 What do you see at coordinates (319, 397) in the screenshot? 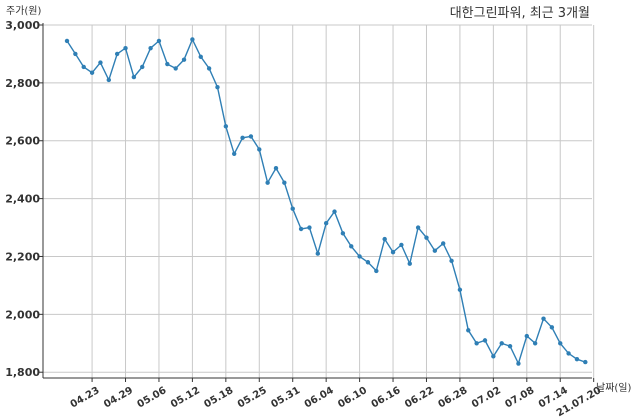
I see `x-tick-label: 06.04` at bounding box center [319, 397].